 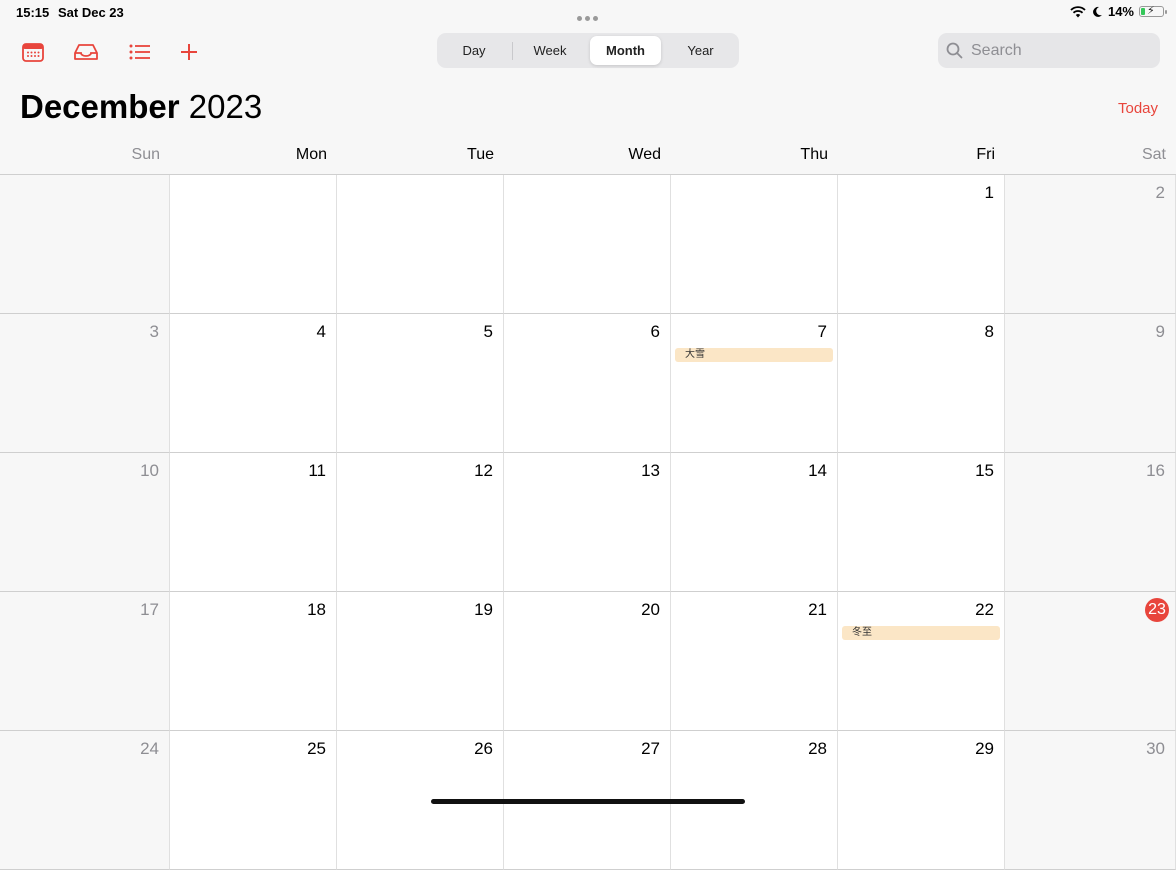 What do you see at coordinates (921, 244) in the screenshot?
I see `day-cell: 1` at bounding box center [921, 244].